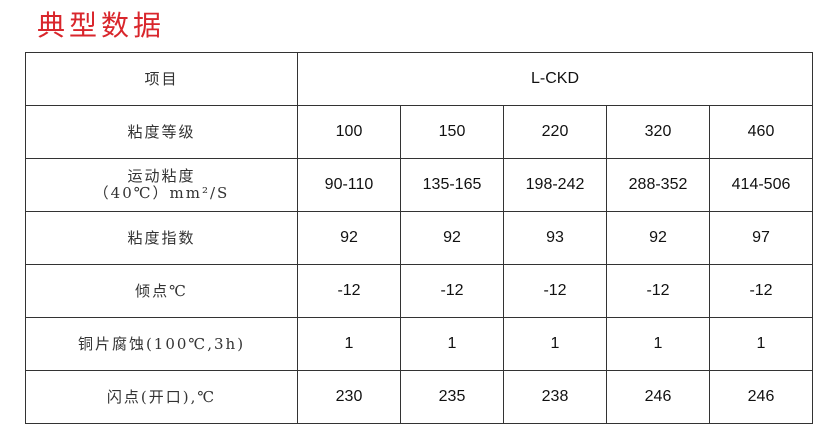 The height and width of the screenshot is (447, 832). I want to click on table-row: 铜片腐蚀(100℃,3h) 1 1 1 1 1, so click(419, 344).